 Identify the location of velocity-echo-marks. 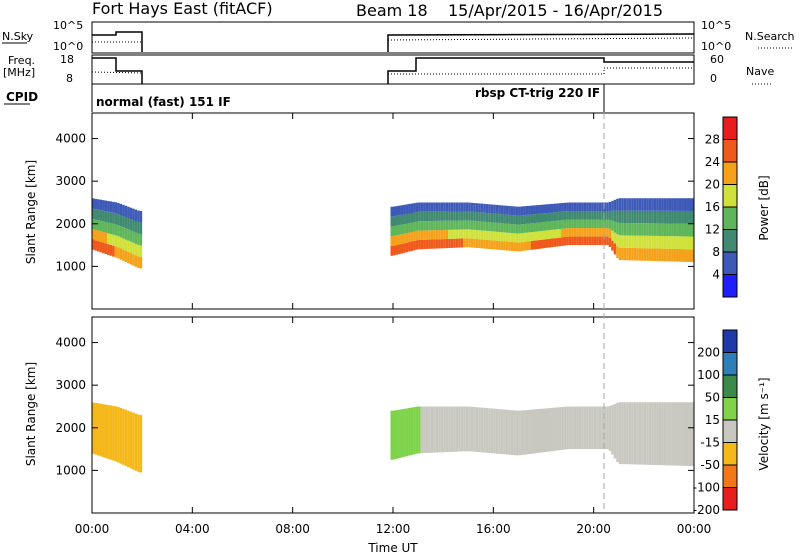
(393, 437).